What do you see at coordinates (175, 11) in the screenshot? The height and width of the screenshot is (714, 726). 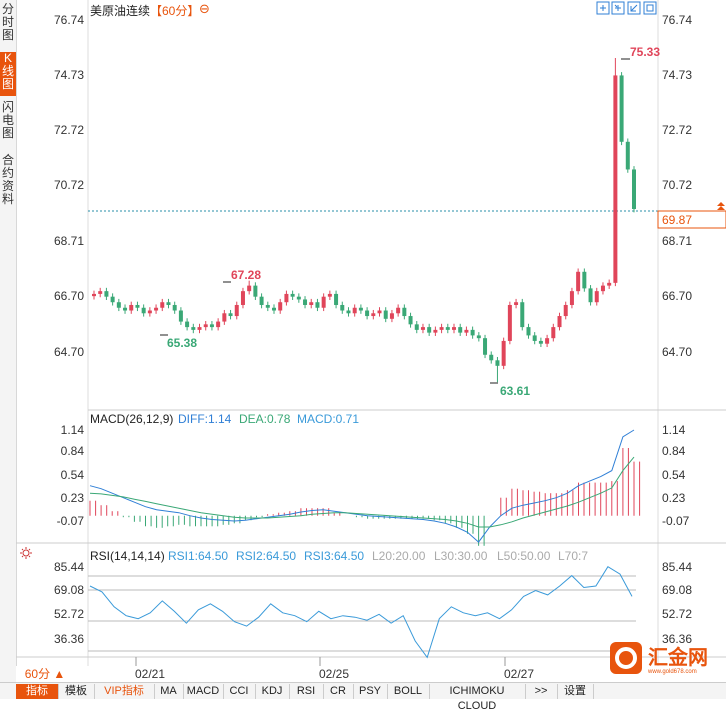 I see `period-indicator: 【60分】` at bounding box center [175, 11].